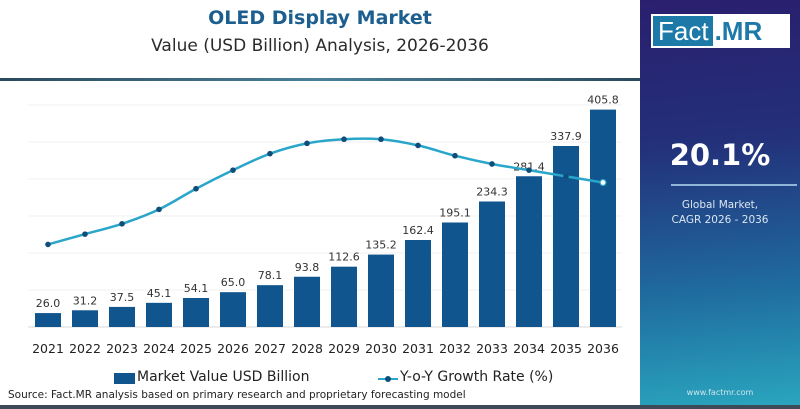 The width and height of the screenshot is (800, 409). What do you see at coordinates (418, 348) in the screenshot?
I see `x-tick-label: 2031` at bounding box center [418, 348].